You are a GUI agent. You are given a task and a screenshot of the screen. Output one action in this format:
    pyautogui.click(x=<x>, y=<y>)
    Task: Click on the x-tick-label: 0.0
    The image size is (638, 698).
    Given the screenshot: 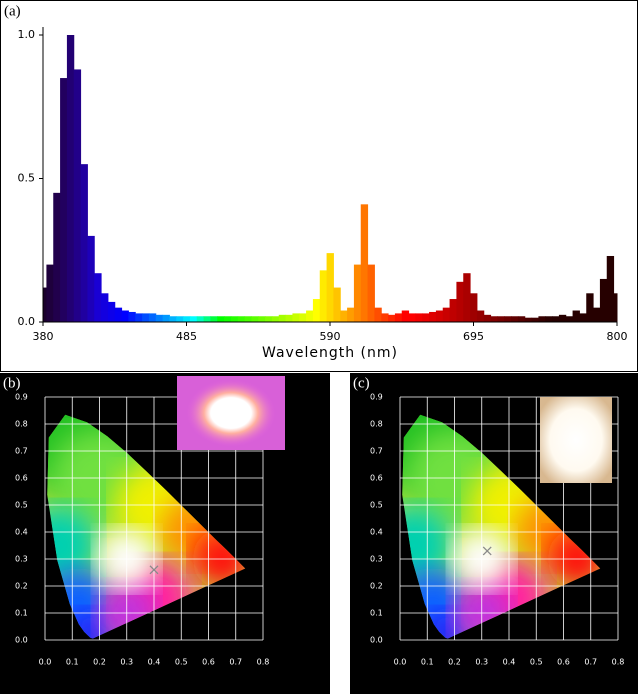 What is the action you would take?
    pyautogui.click(x=400, y=662)
    